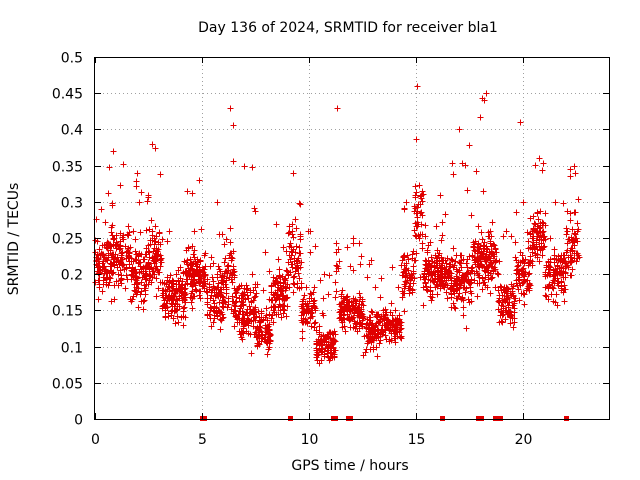 The width and height of the screenshot is (640, 480). What do you see at coordinates (384, 418) in the screenshot?
I see `zero-marks-layer` at bounding box center [384, 418].